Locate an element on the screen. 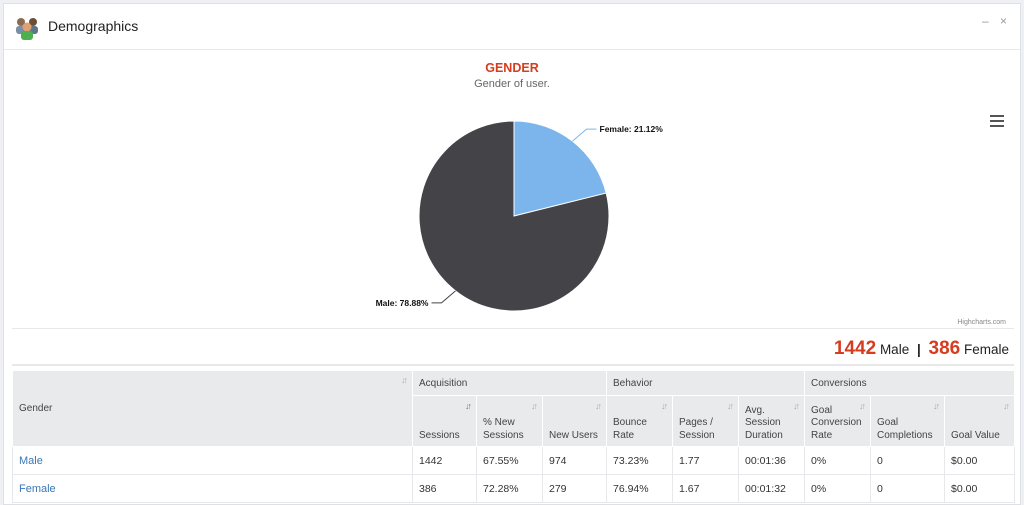 The image size is (1024, 505). gender-cell: Male is located at coordinates (212, 460).